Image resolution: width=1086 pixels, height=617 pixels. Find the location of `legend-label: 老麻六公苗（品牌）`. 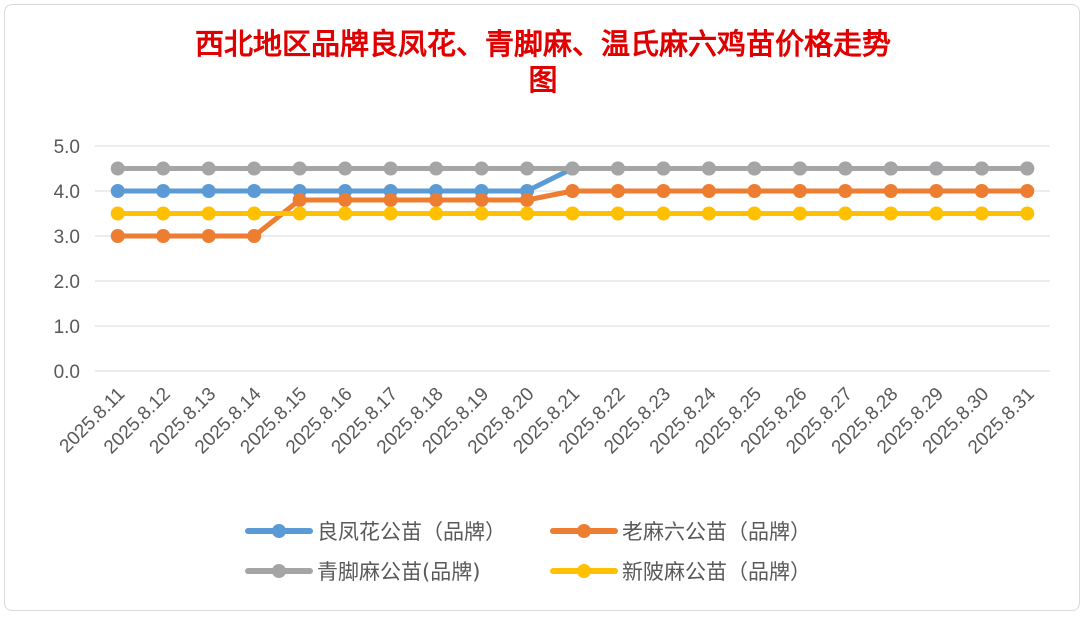

legend-label: 老麻六公苗（品牌） is located at coordinates (716, 532).